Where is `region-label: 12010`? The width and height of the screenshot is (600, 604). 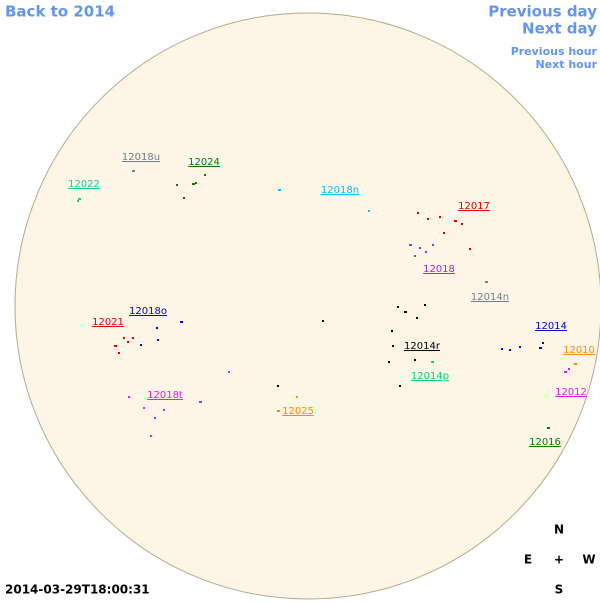 region-label: 12010 is located at coordinates (579, 350).